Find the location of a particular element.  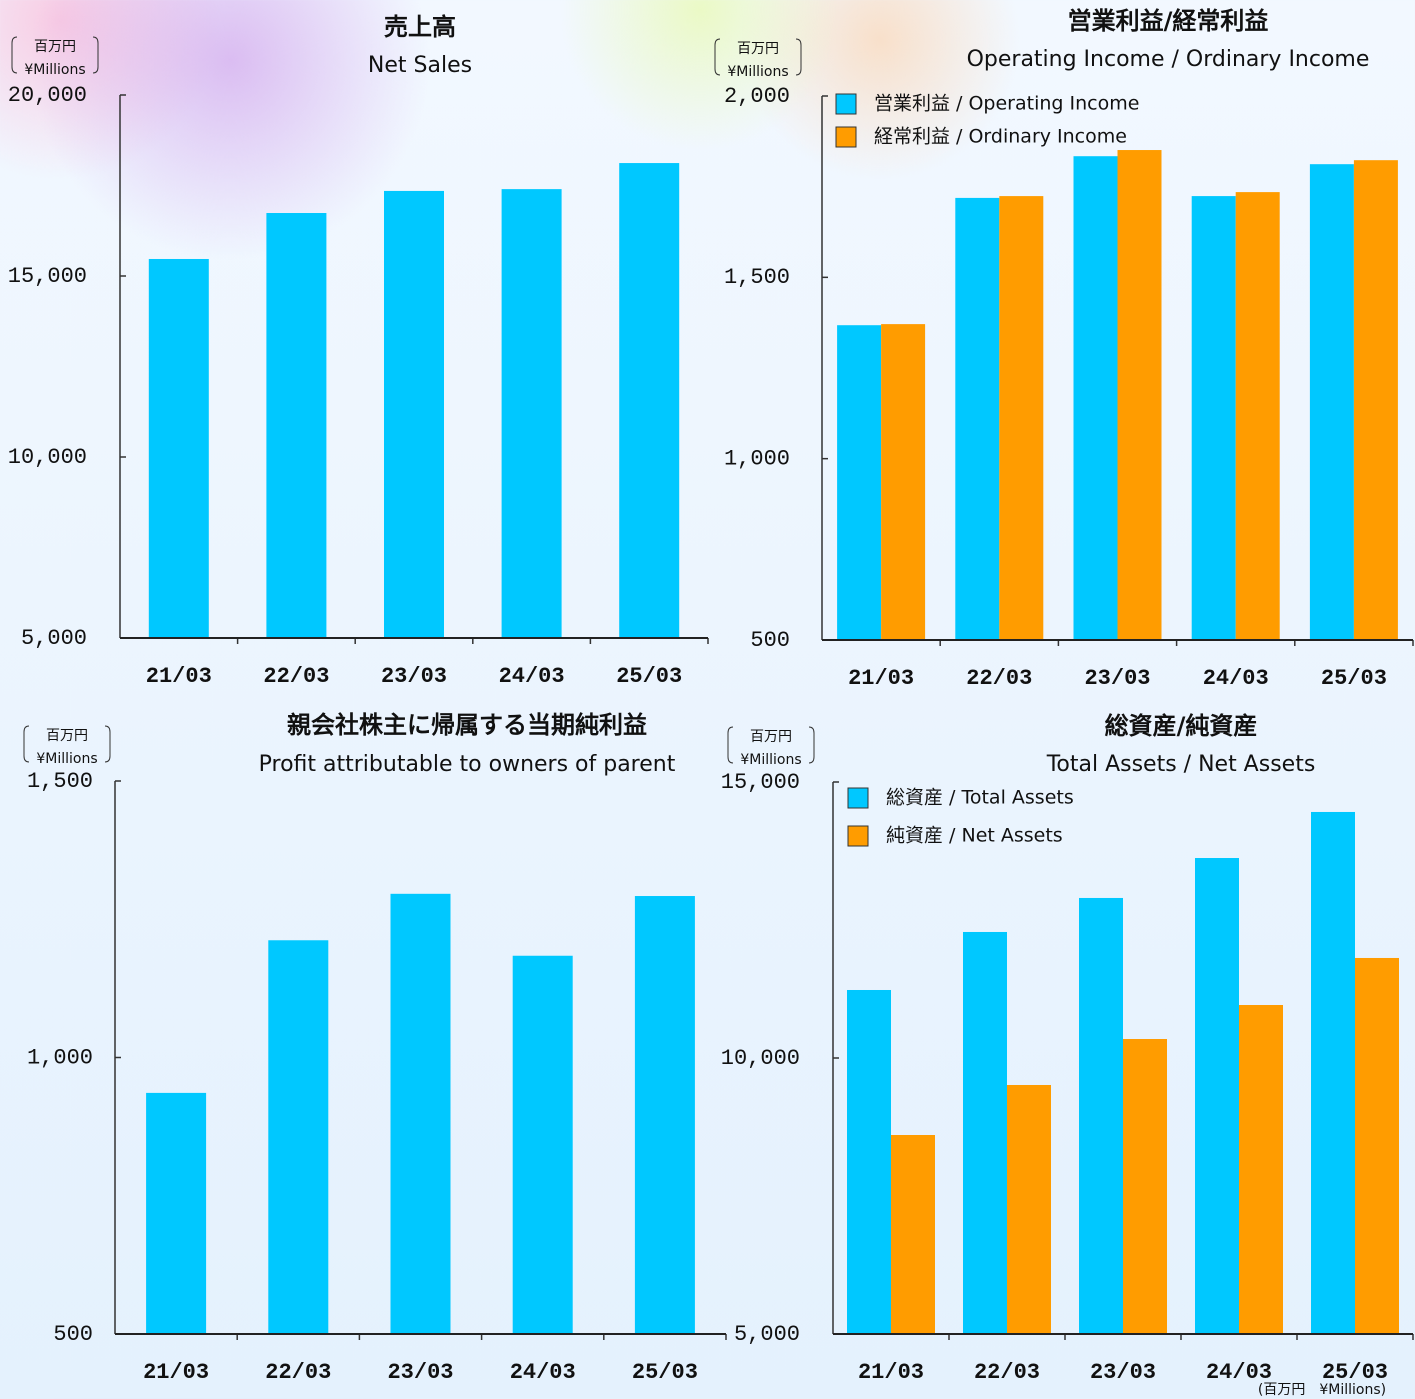

footnote: (百万円 ¥Millions) is located at coordinates (1322, 1390).